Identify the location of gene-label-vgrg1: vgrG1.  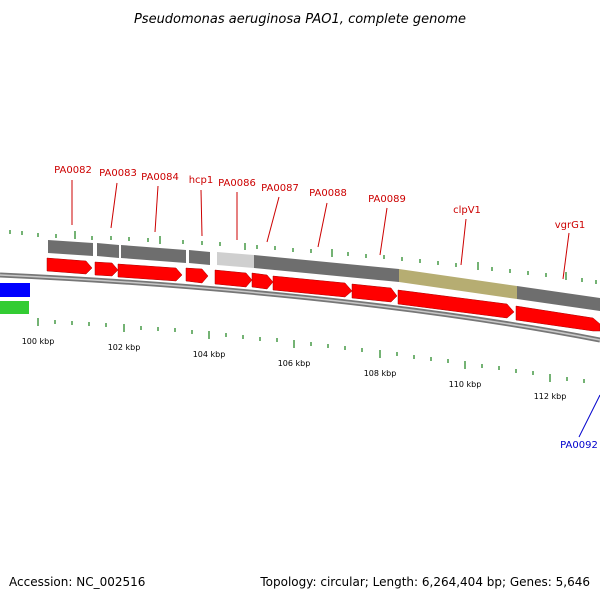
(570, 225).